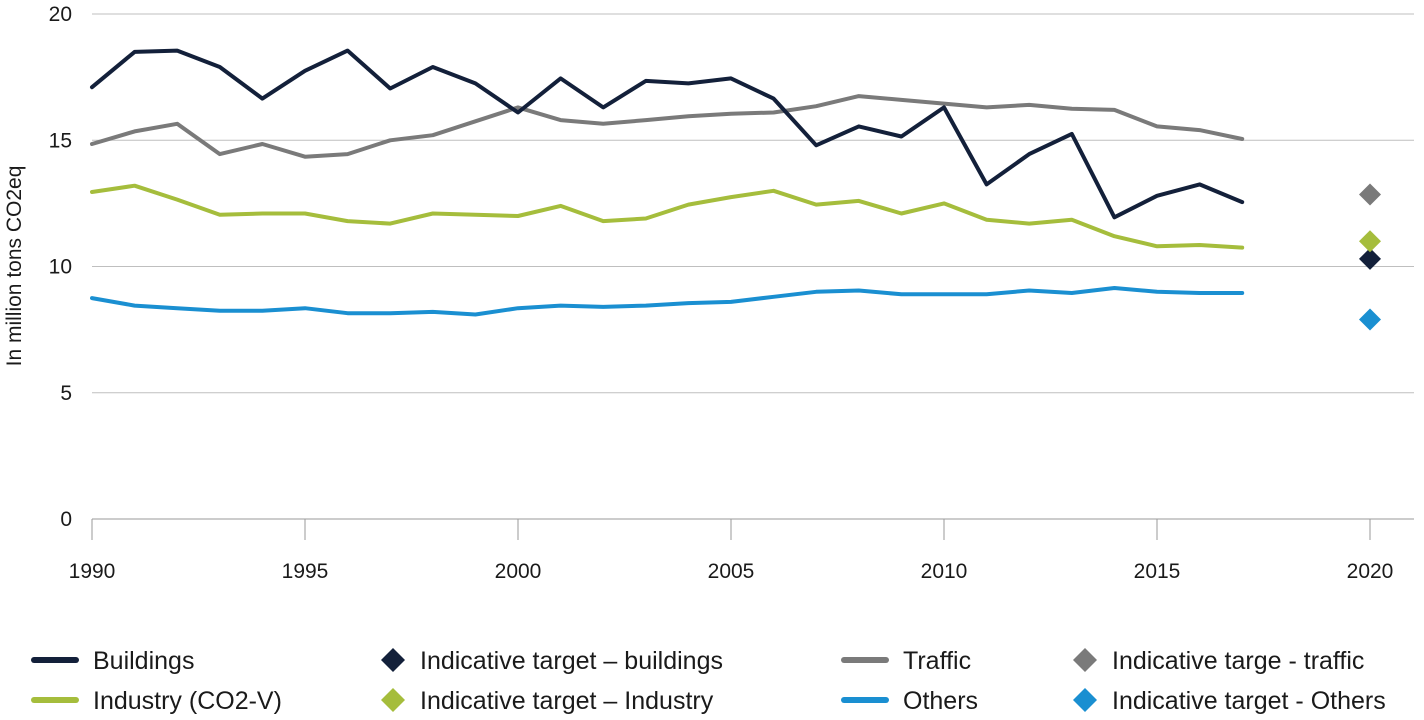 This screenshot has height=720, width=1424. What do you see at coordinates (60, 140) in the screenshot?
I see `y-tick-label: 15` at bounding box center [60, 140].